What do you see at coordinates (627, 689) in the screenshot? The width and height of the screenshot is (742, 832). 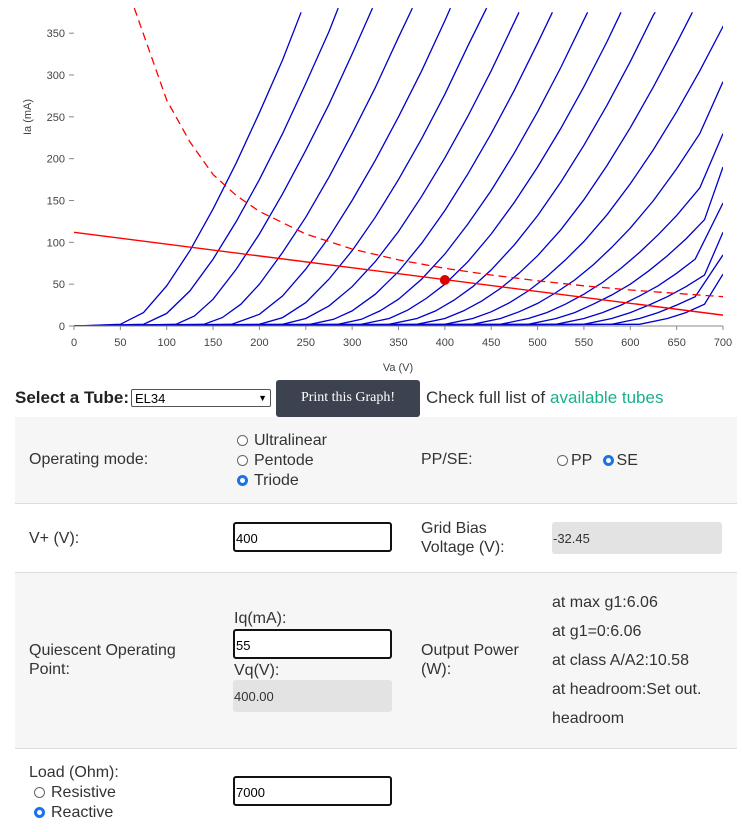 I see `power-at-headroom: at headroom:Set out.` at bounding box center [627, 689].